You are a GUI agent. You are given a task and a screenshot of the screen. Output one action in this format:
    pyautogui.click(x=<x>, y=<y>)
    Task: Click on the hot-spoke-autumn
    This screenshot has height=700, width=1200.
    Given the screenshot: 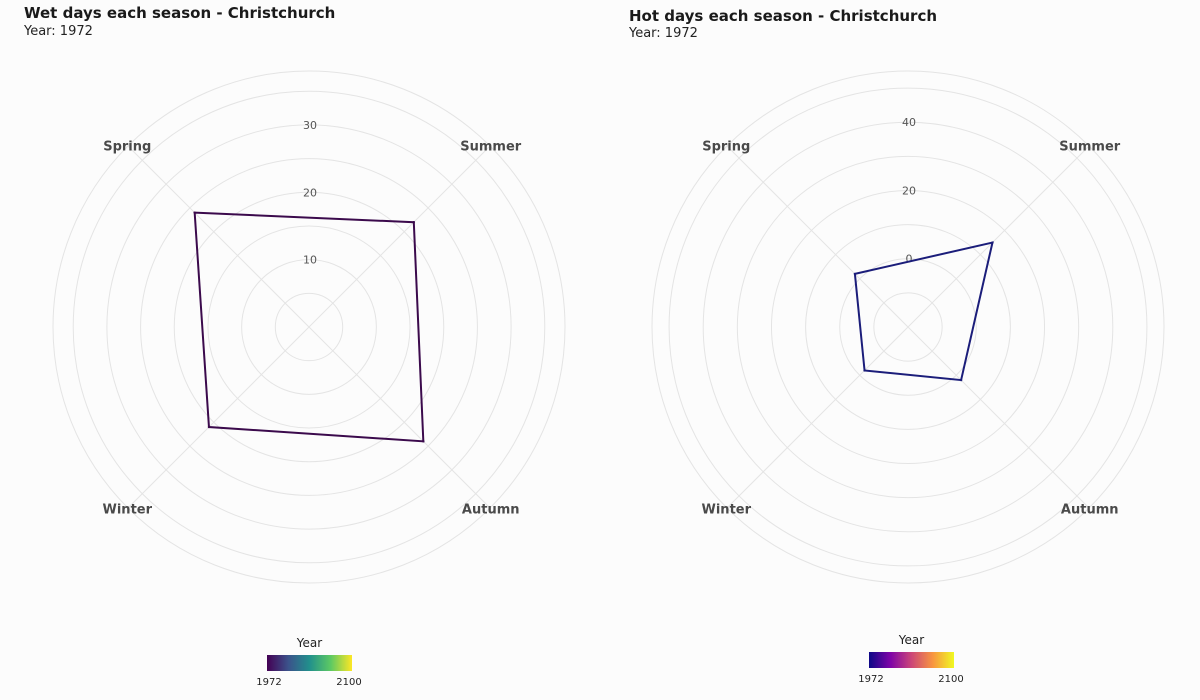 What is the action you would take?
    pyautogui.click(x=998, y=417)
    